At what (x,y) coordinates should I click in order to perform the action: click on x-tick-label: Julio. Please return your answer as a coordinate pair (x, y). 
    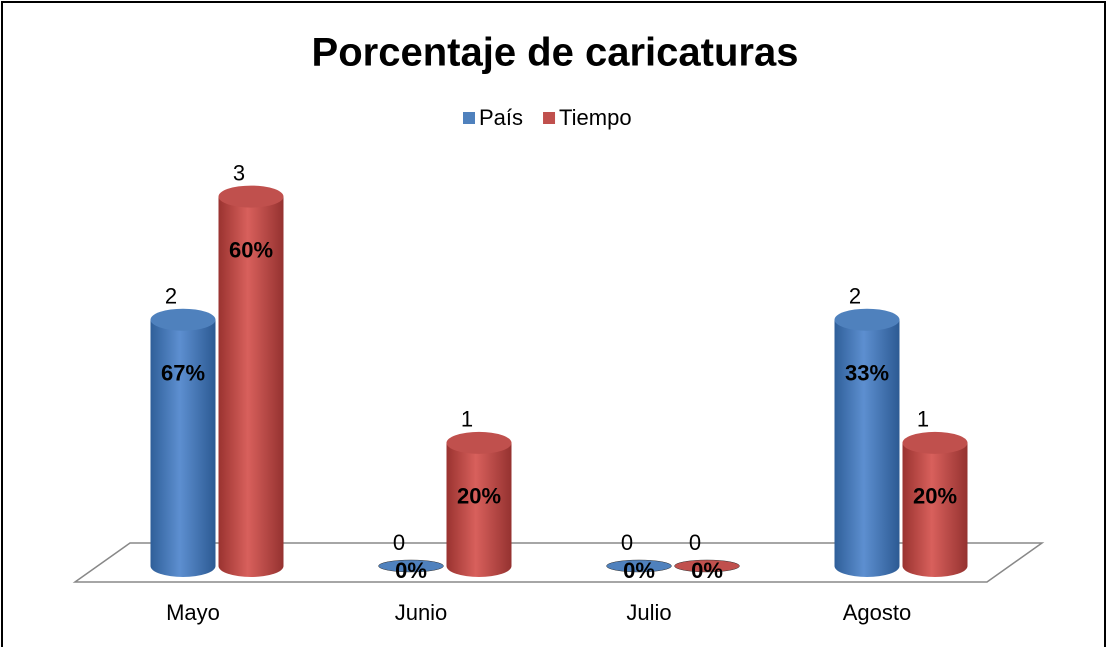
    Looking at the image, I should click on (648, 612).